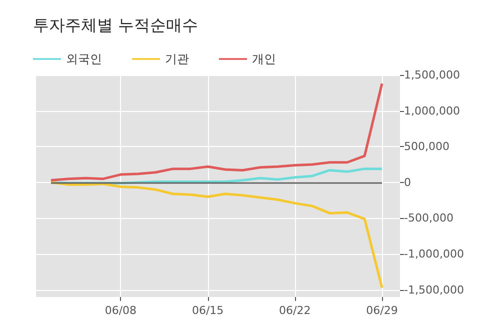 The width and height of the screenshot is (500, 323). What do you see at coordinates (208, 310) in the screenshot?
I see `x-tick-label: 06/15` at bounding box center [208, 310].